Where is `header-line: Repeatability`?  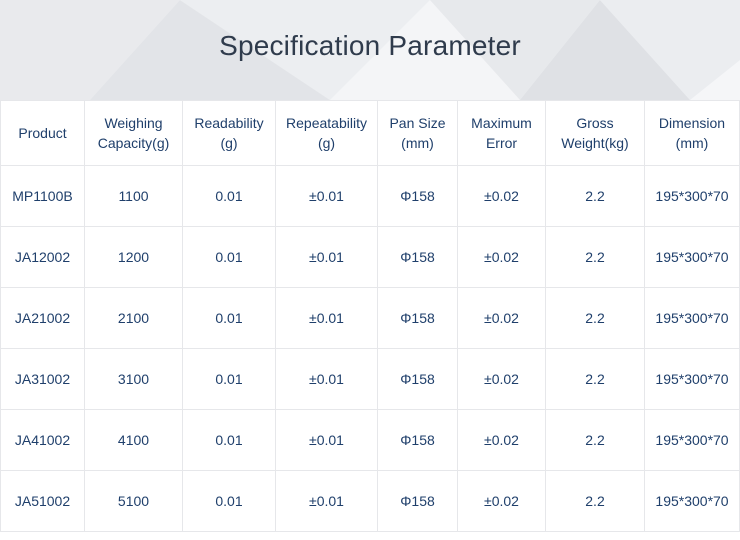 header-line: Repeatability is located at coordinates (326, 123).